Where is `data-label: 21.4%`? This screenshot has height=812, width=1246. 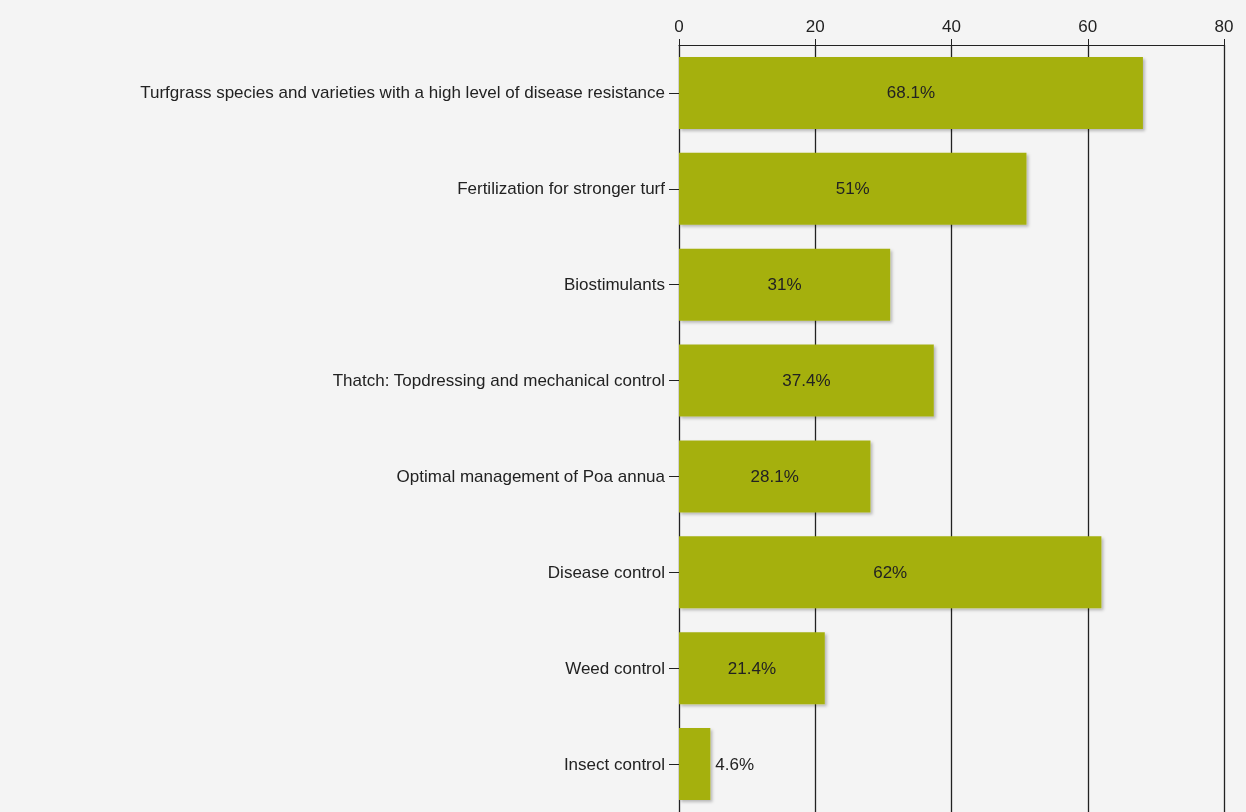 data-label: 21.4% is located at coordinates (751, 668).